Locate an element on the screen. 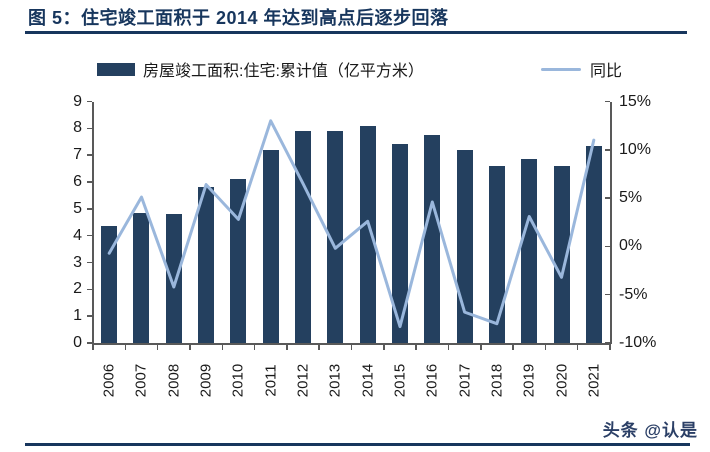 This screenshot has height=452, width=710. x-axis-label-2013: 2013 is located at coordinates (335, 380).